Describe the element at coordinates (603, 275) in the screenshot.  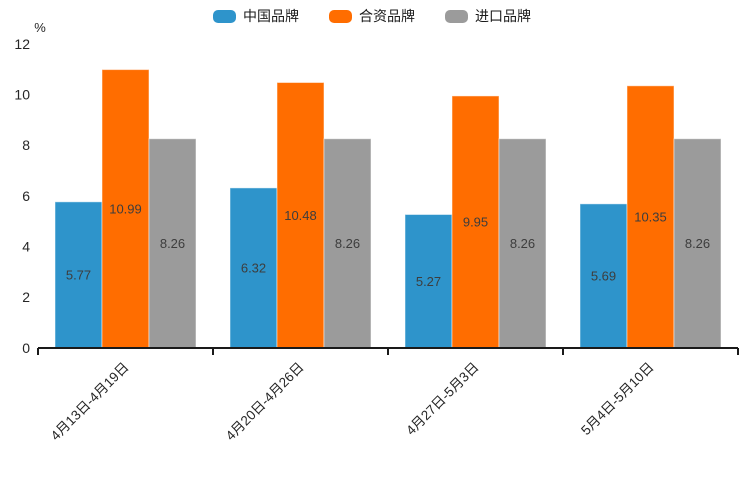
I see `bar-value-label: 5.69` at that location.